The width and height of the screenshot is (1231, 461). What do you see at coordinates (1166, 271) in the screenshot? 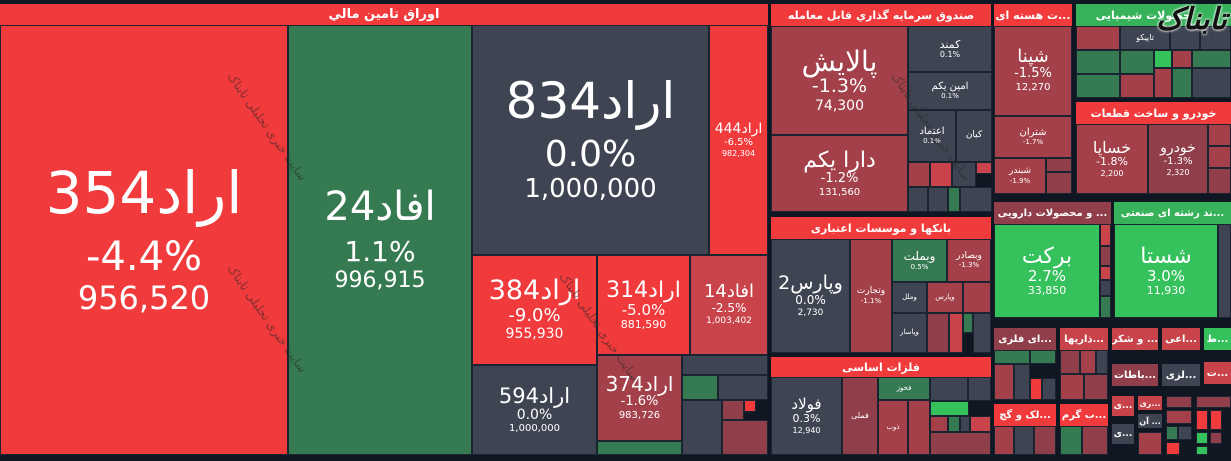
I see `tile-shasta: شستا 3.0% 11,930` at bounding box center [1166, 271].